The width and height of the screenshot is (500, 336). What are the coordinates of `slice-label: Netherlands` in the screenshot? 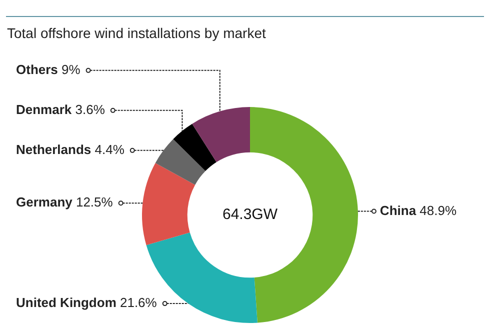 It's located at (54, 150).